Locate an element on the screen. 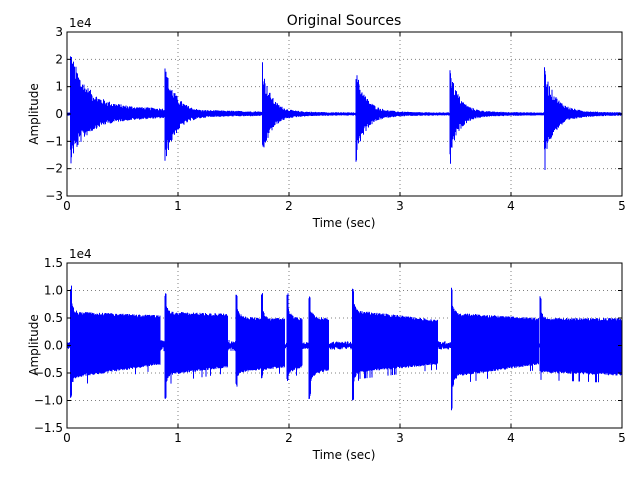 The height and width of the screenshot is (480, 640). y-tick-label: −2 is located at coordinates (54, 169).